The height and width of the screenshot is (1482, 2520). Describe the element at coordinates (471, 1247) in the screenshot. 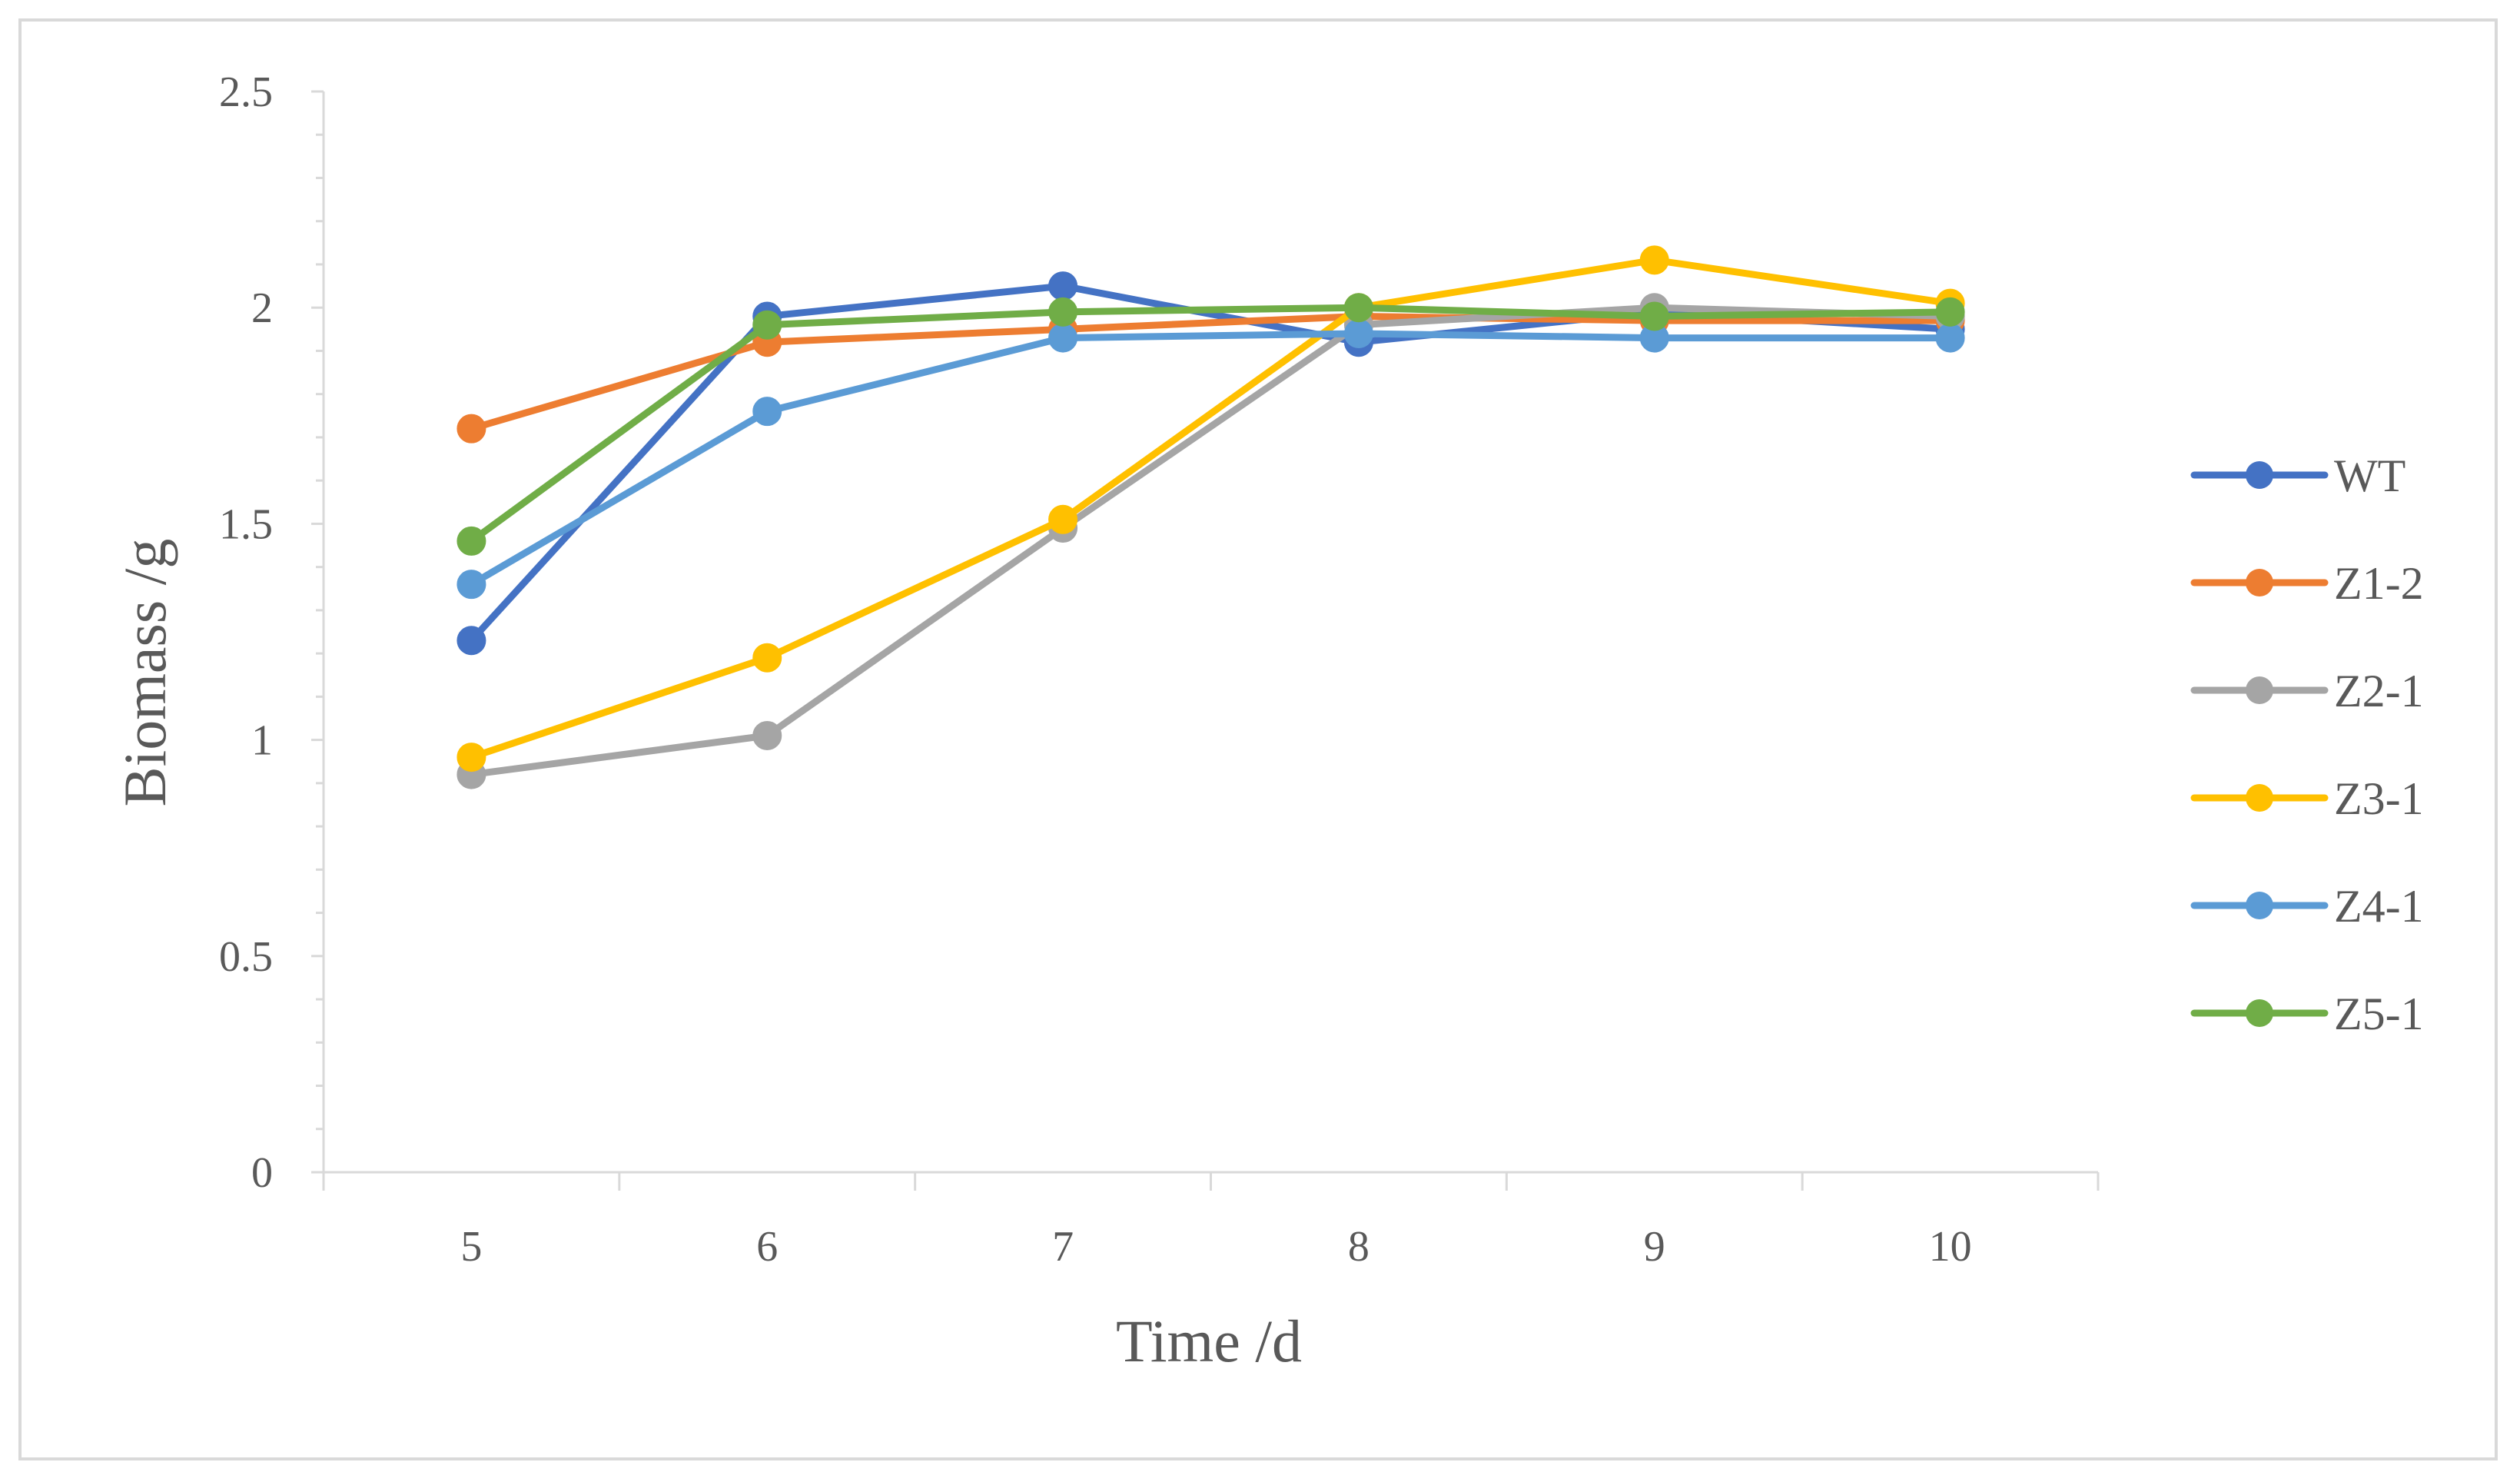

I see `x-tick-label: 5` at that location.